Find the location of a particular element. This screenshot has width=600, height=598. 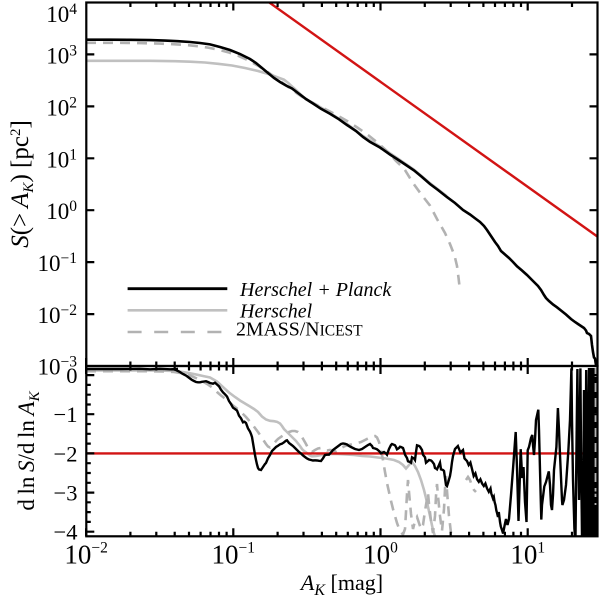

svg-text: Herschel is located at coordinates (276, 312).